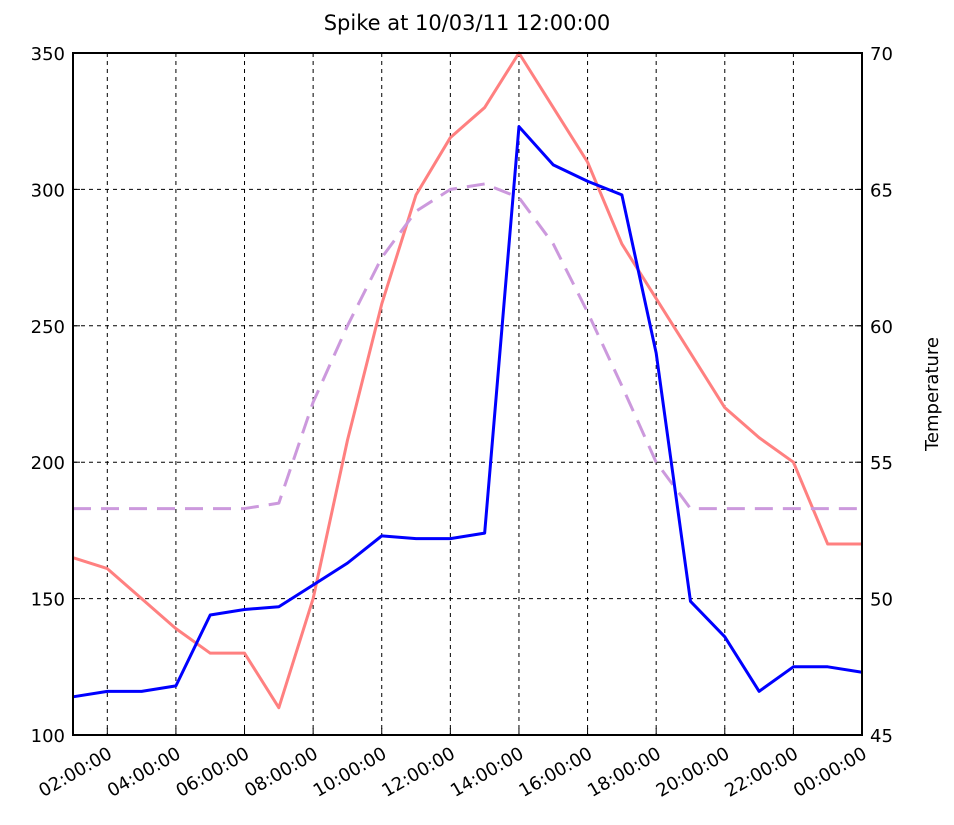 The height and width of the screenshot is (825, 954). Describe the element at coordinates (281, 772) in the screenshot. I see `x-tick-label: 08:00:00` at that location.